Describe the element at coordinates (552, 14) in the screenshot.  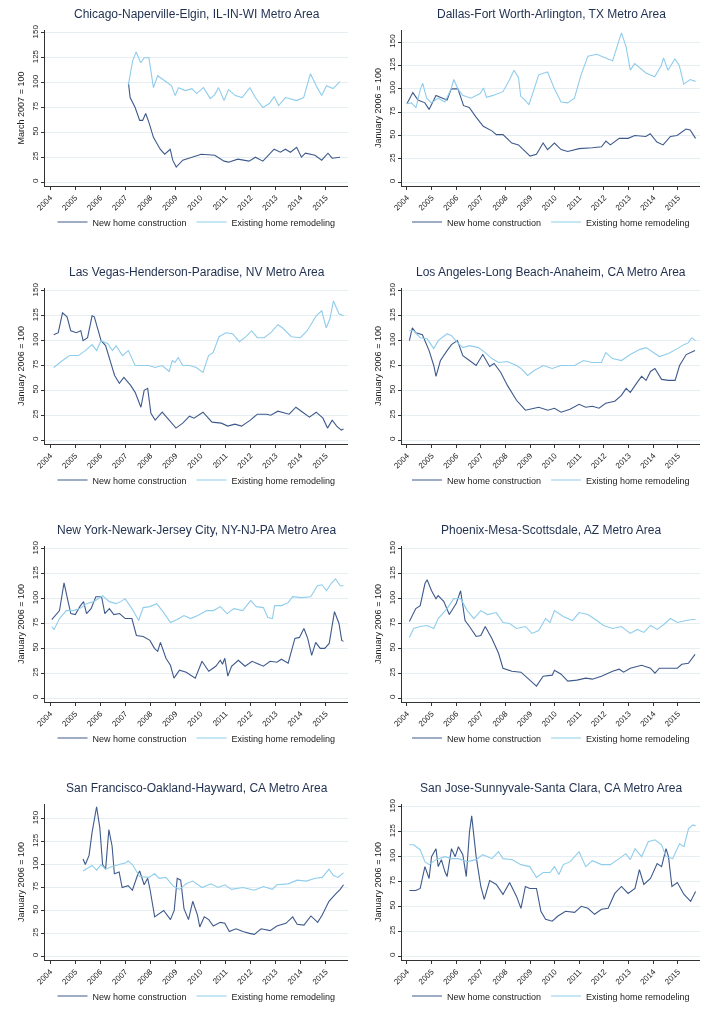
I see `chart-title: Dallas-Fort Worth-Arlington, TX Metro Area` at that location.